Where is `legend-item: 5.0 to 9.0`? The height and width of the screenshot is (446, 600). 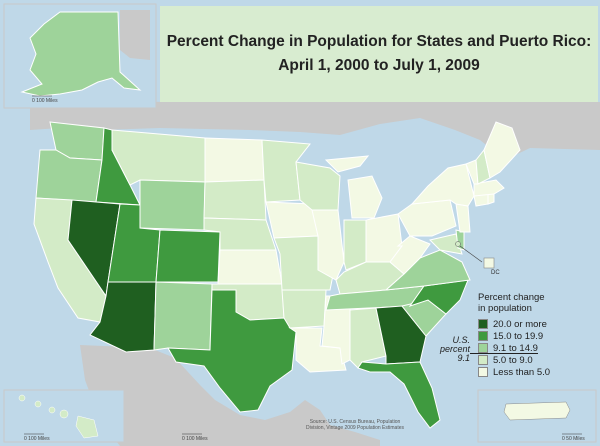
legend-item: 5.0 to 9.0 is located at coordinates (514, 360).